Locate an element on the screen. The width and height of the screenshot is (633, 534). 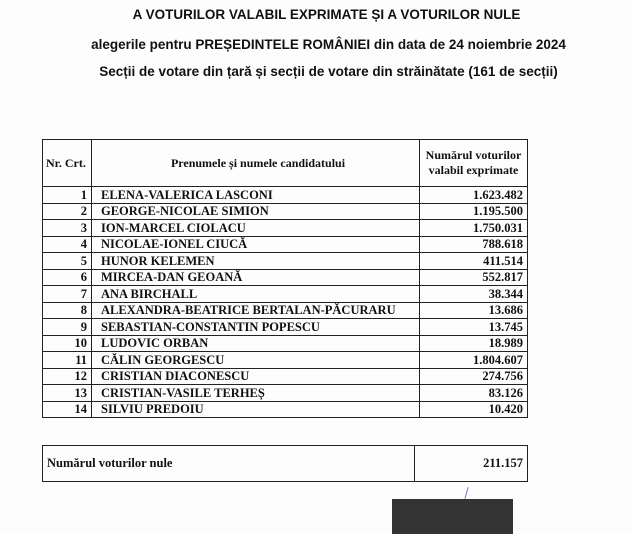
valid-votes: 1.623.482 is located at coordinates (473, 195).